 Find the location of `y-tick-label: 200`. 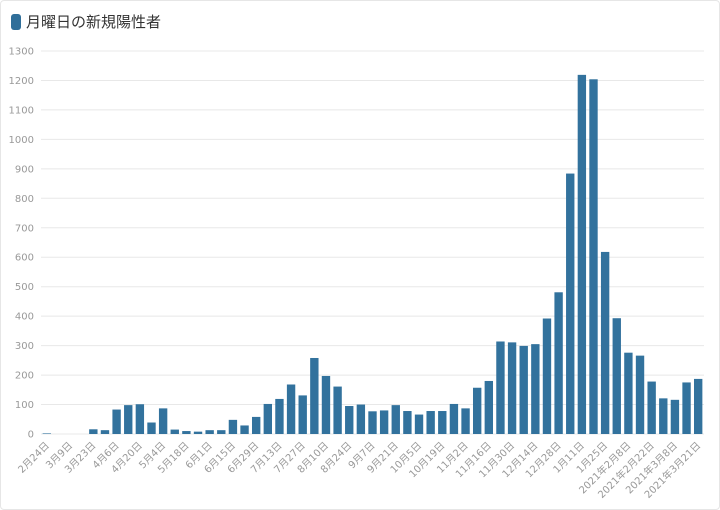

y-tick-label: 200 is located at coordinates (24, 376).